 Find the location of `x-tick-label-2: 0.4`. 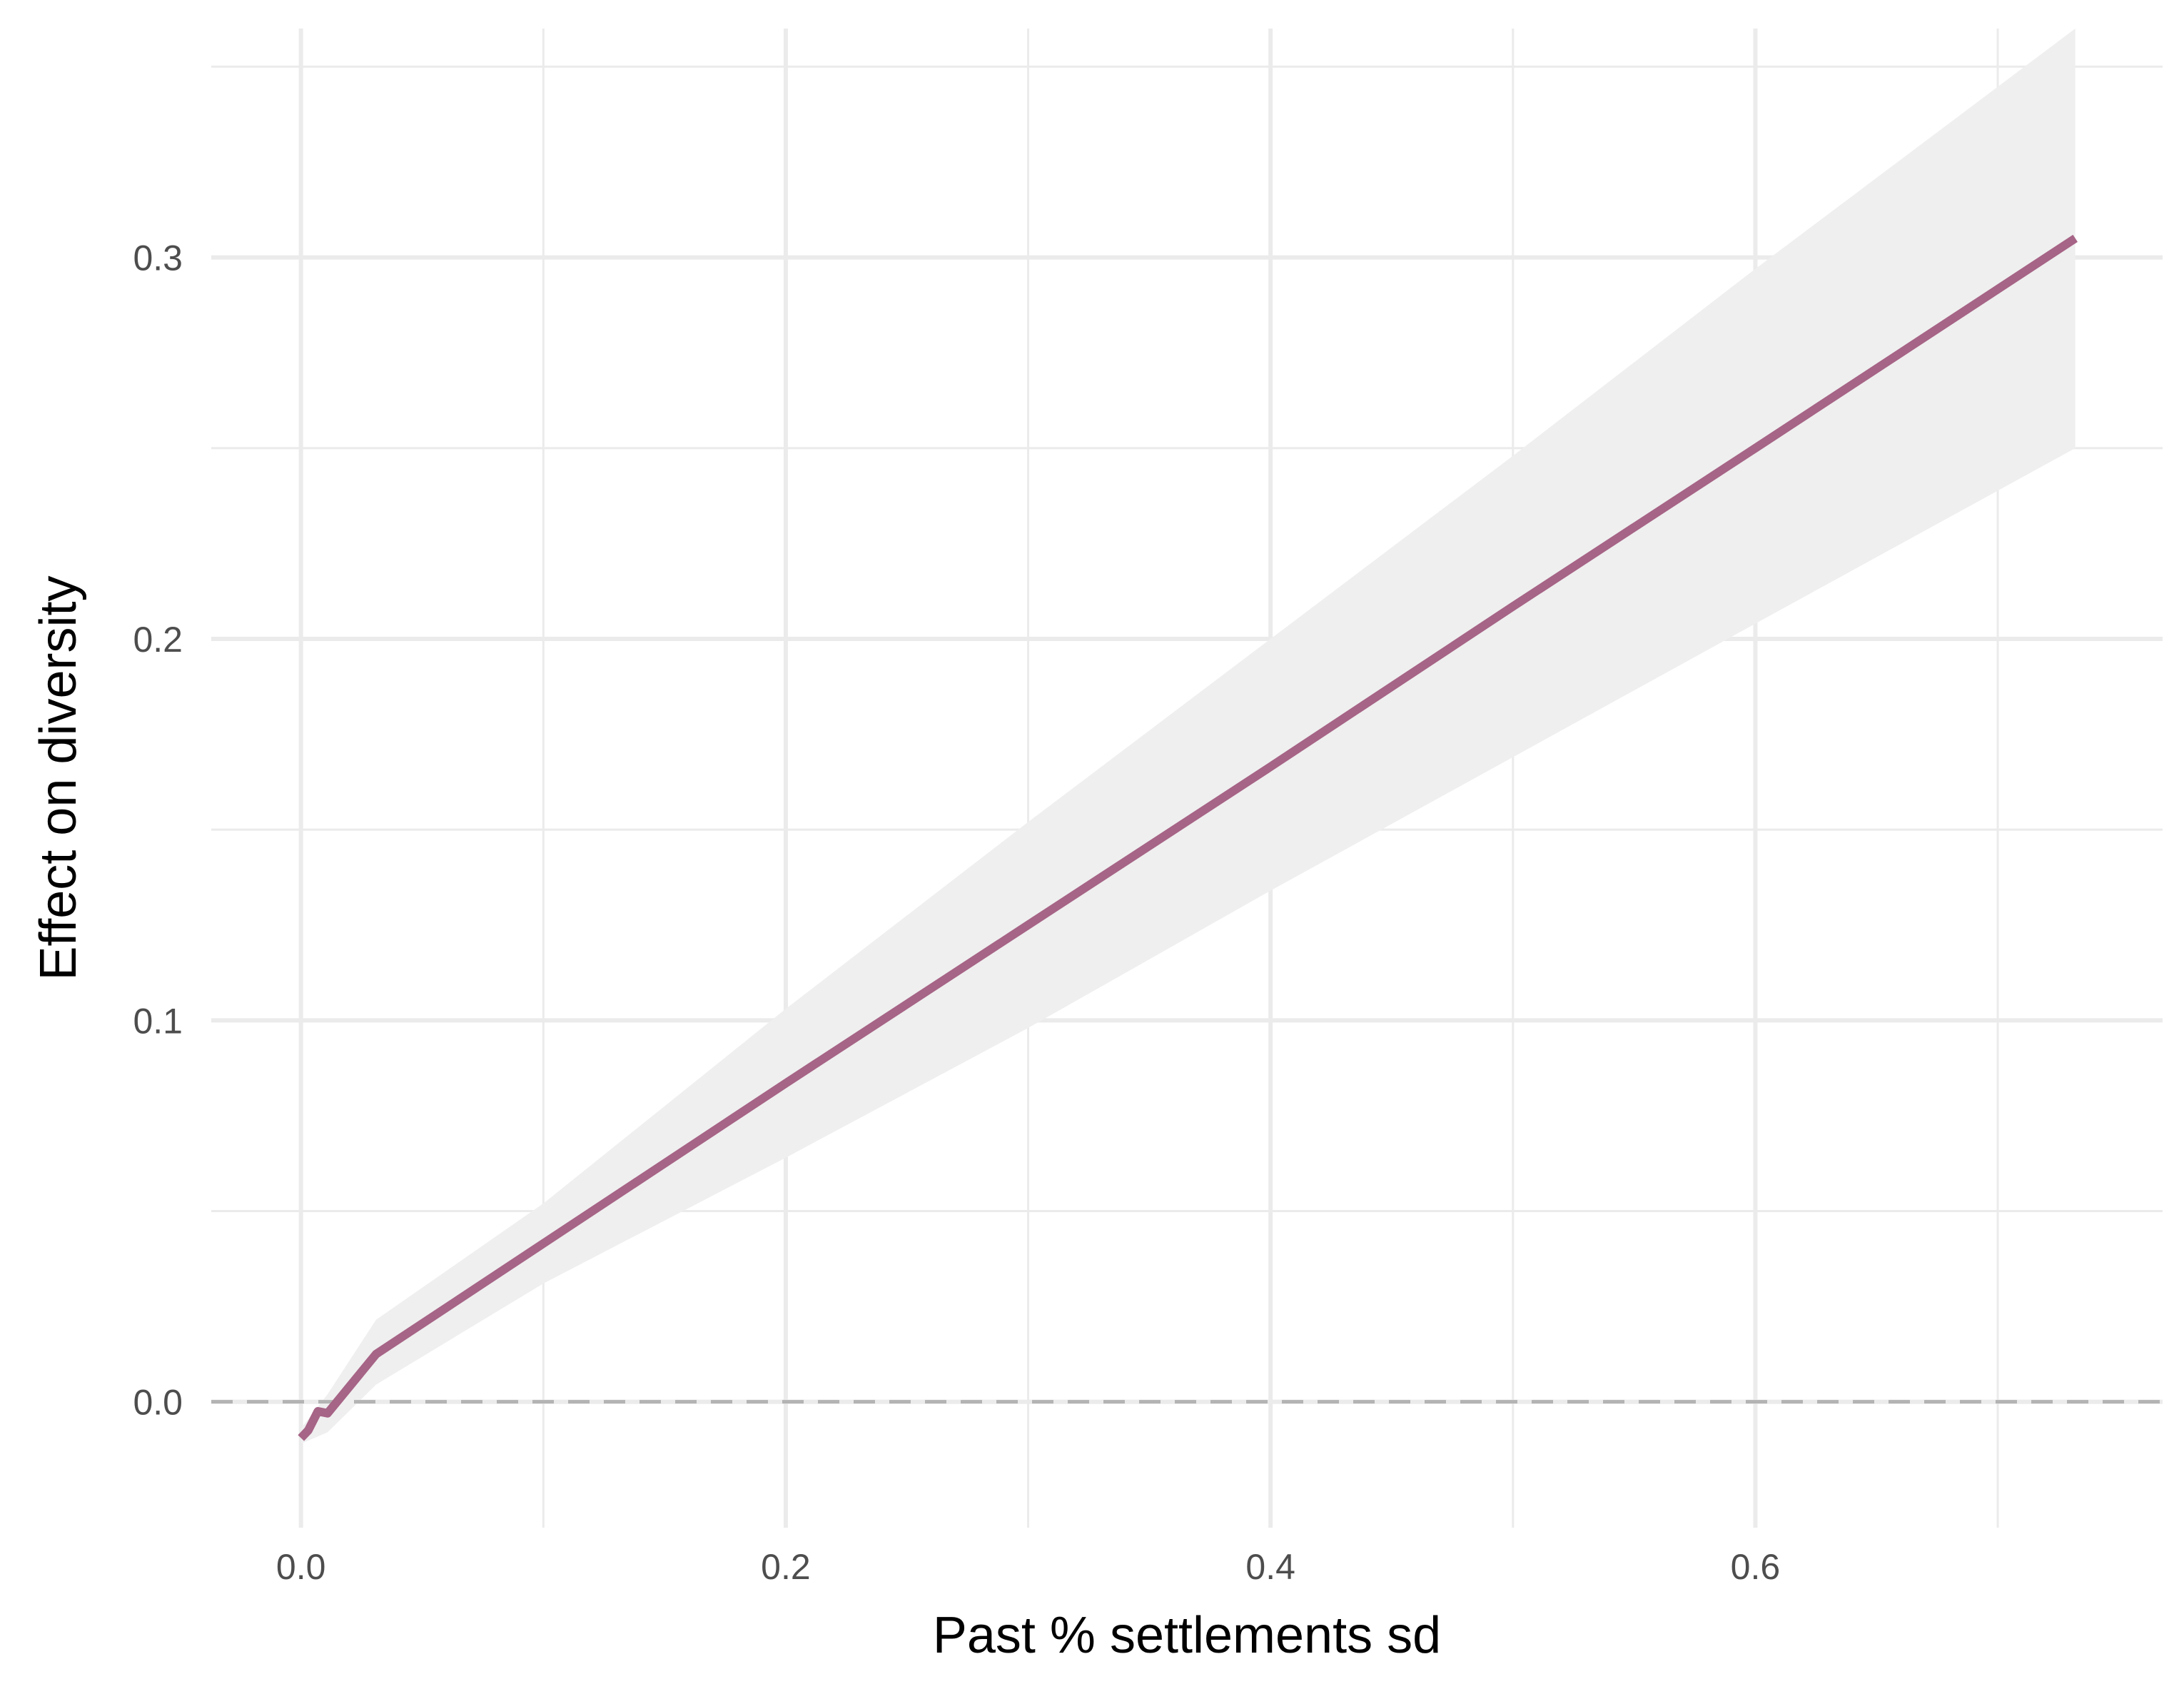

x-tick-label-2: 0.4 is located at coordinates (1270, 1567).